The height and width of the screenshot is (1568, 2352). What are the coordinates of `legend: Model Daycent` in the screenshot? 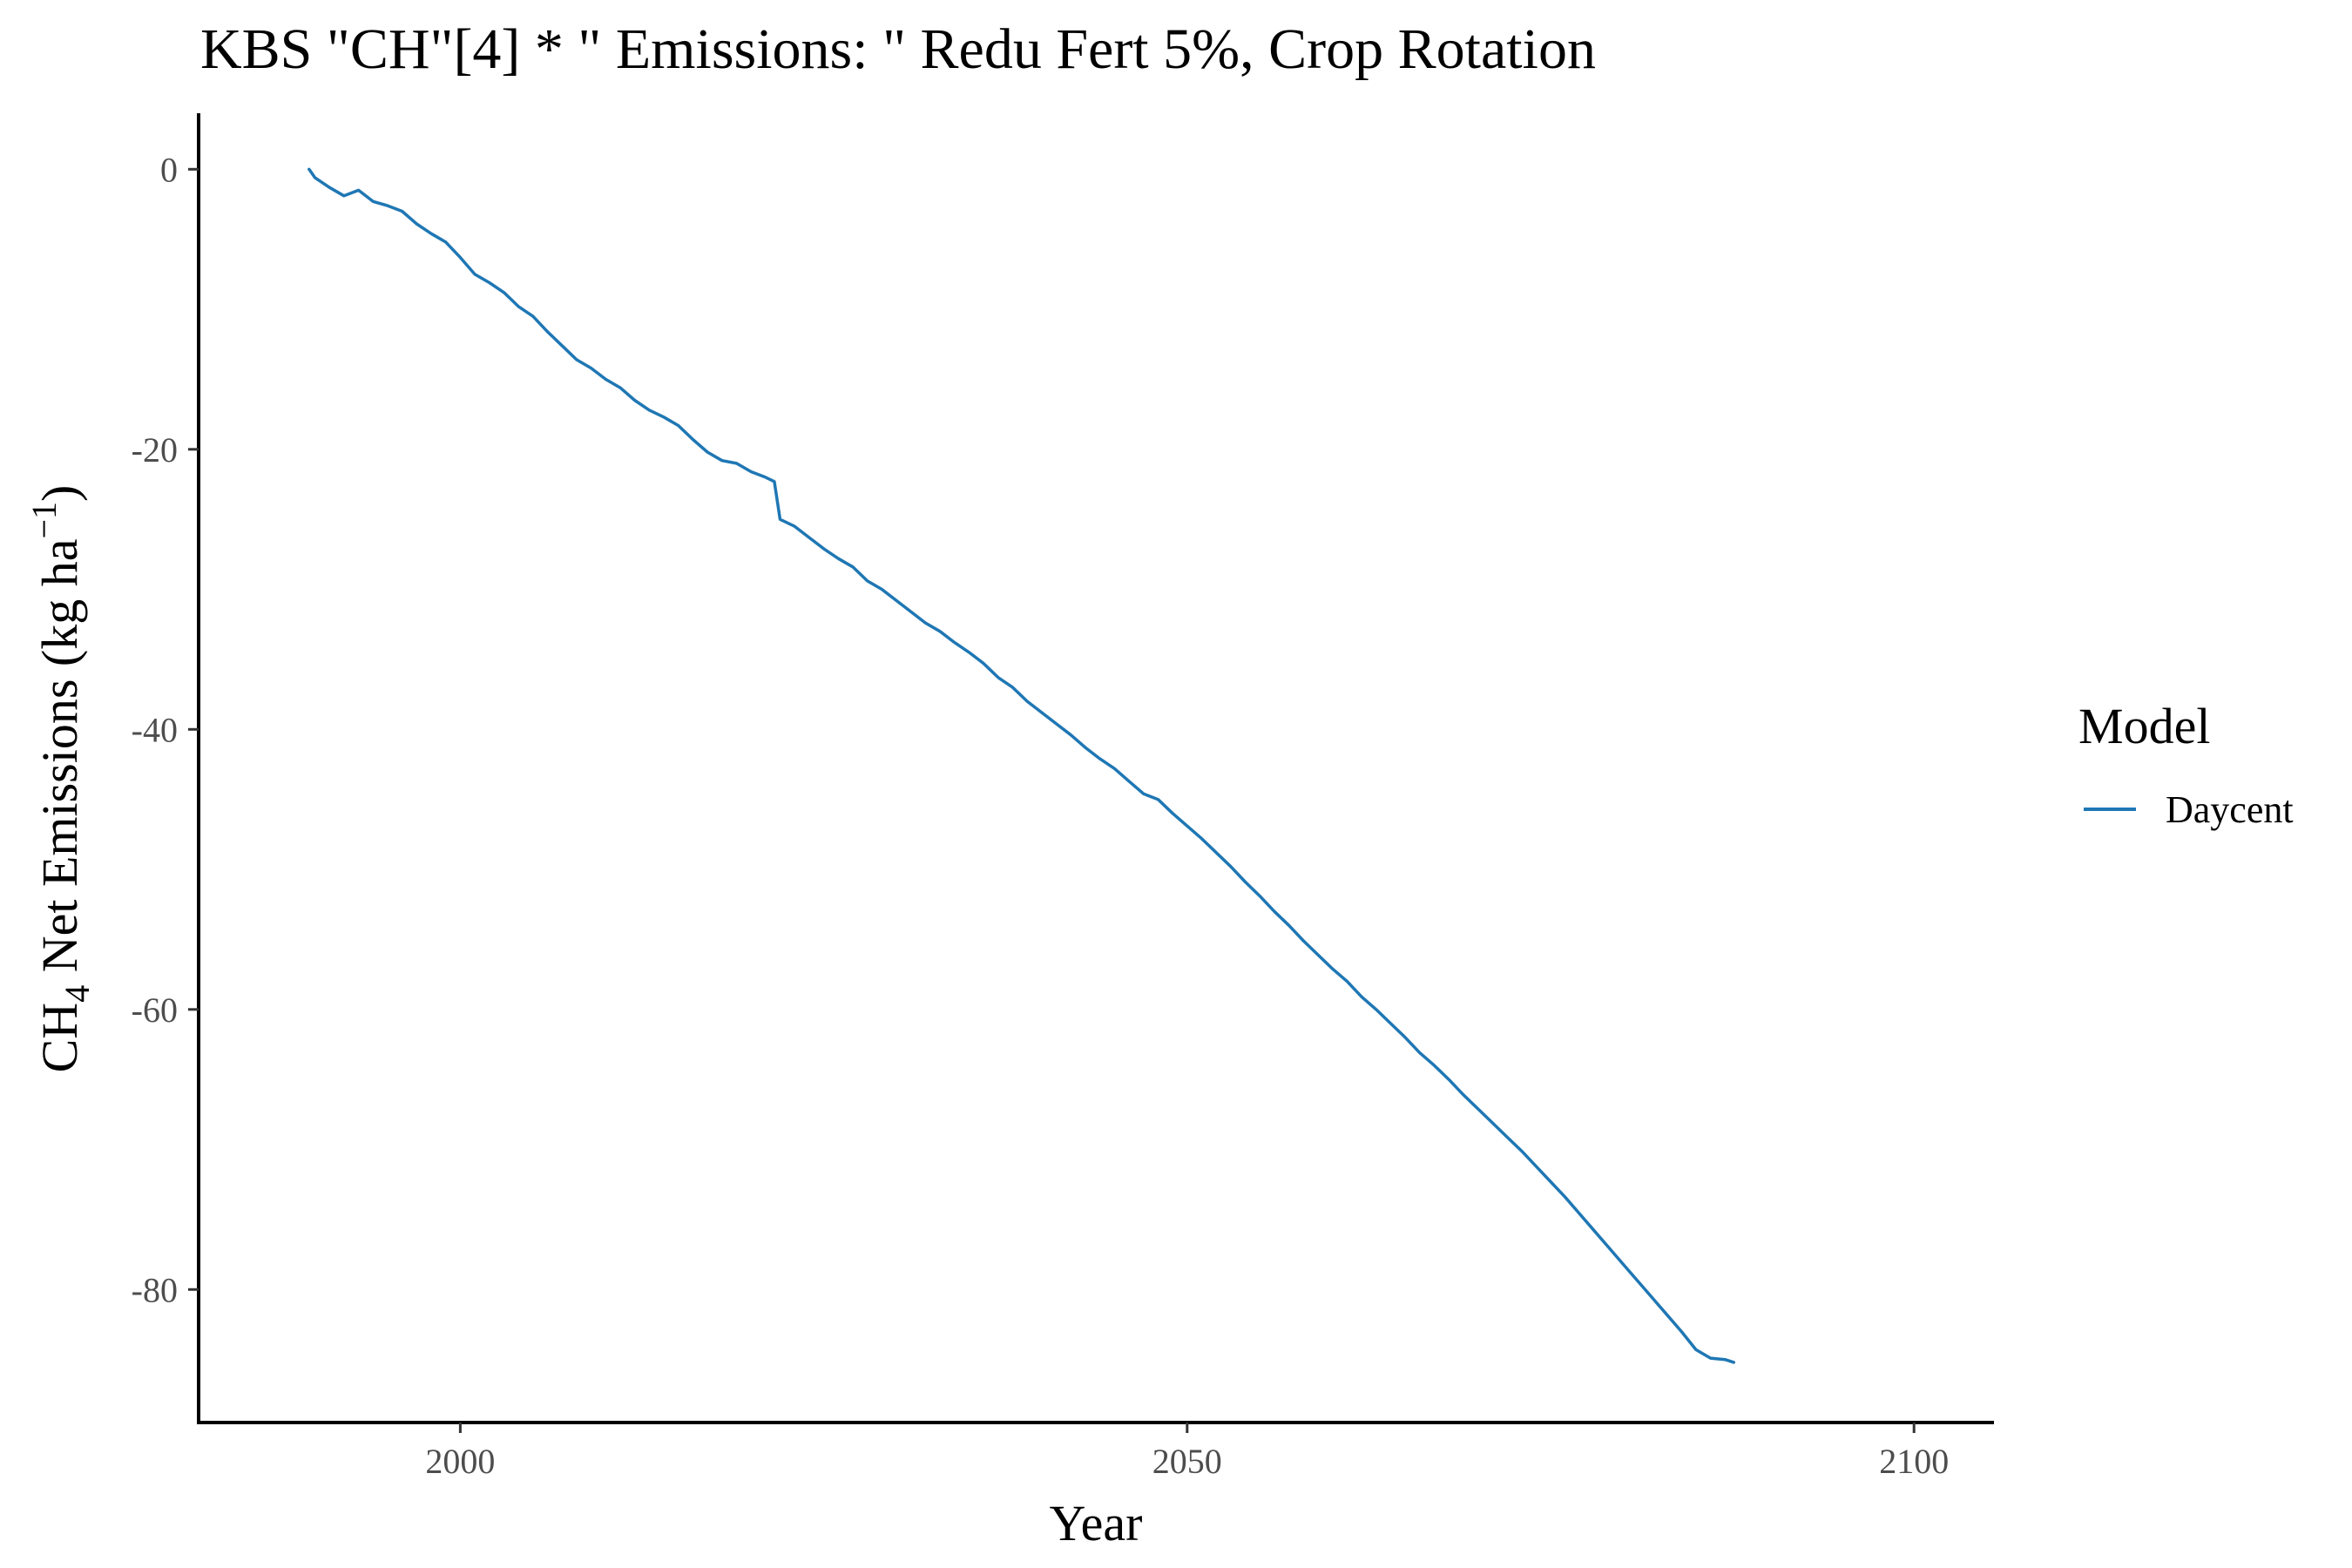 It's located at (2186, 764).